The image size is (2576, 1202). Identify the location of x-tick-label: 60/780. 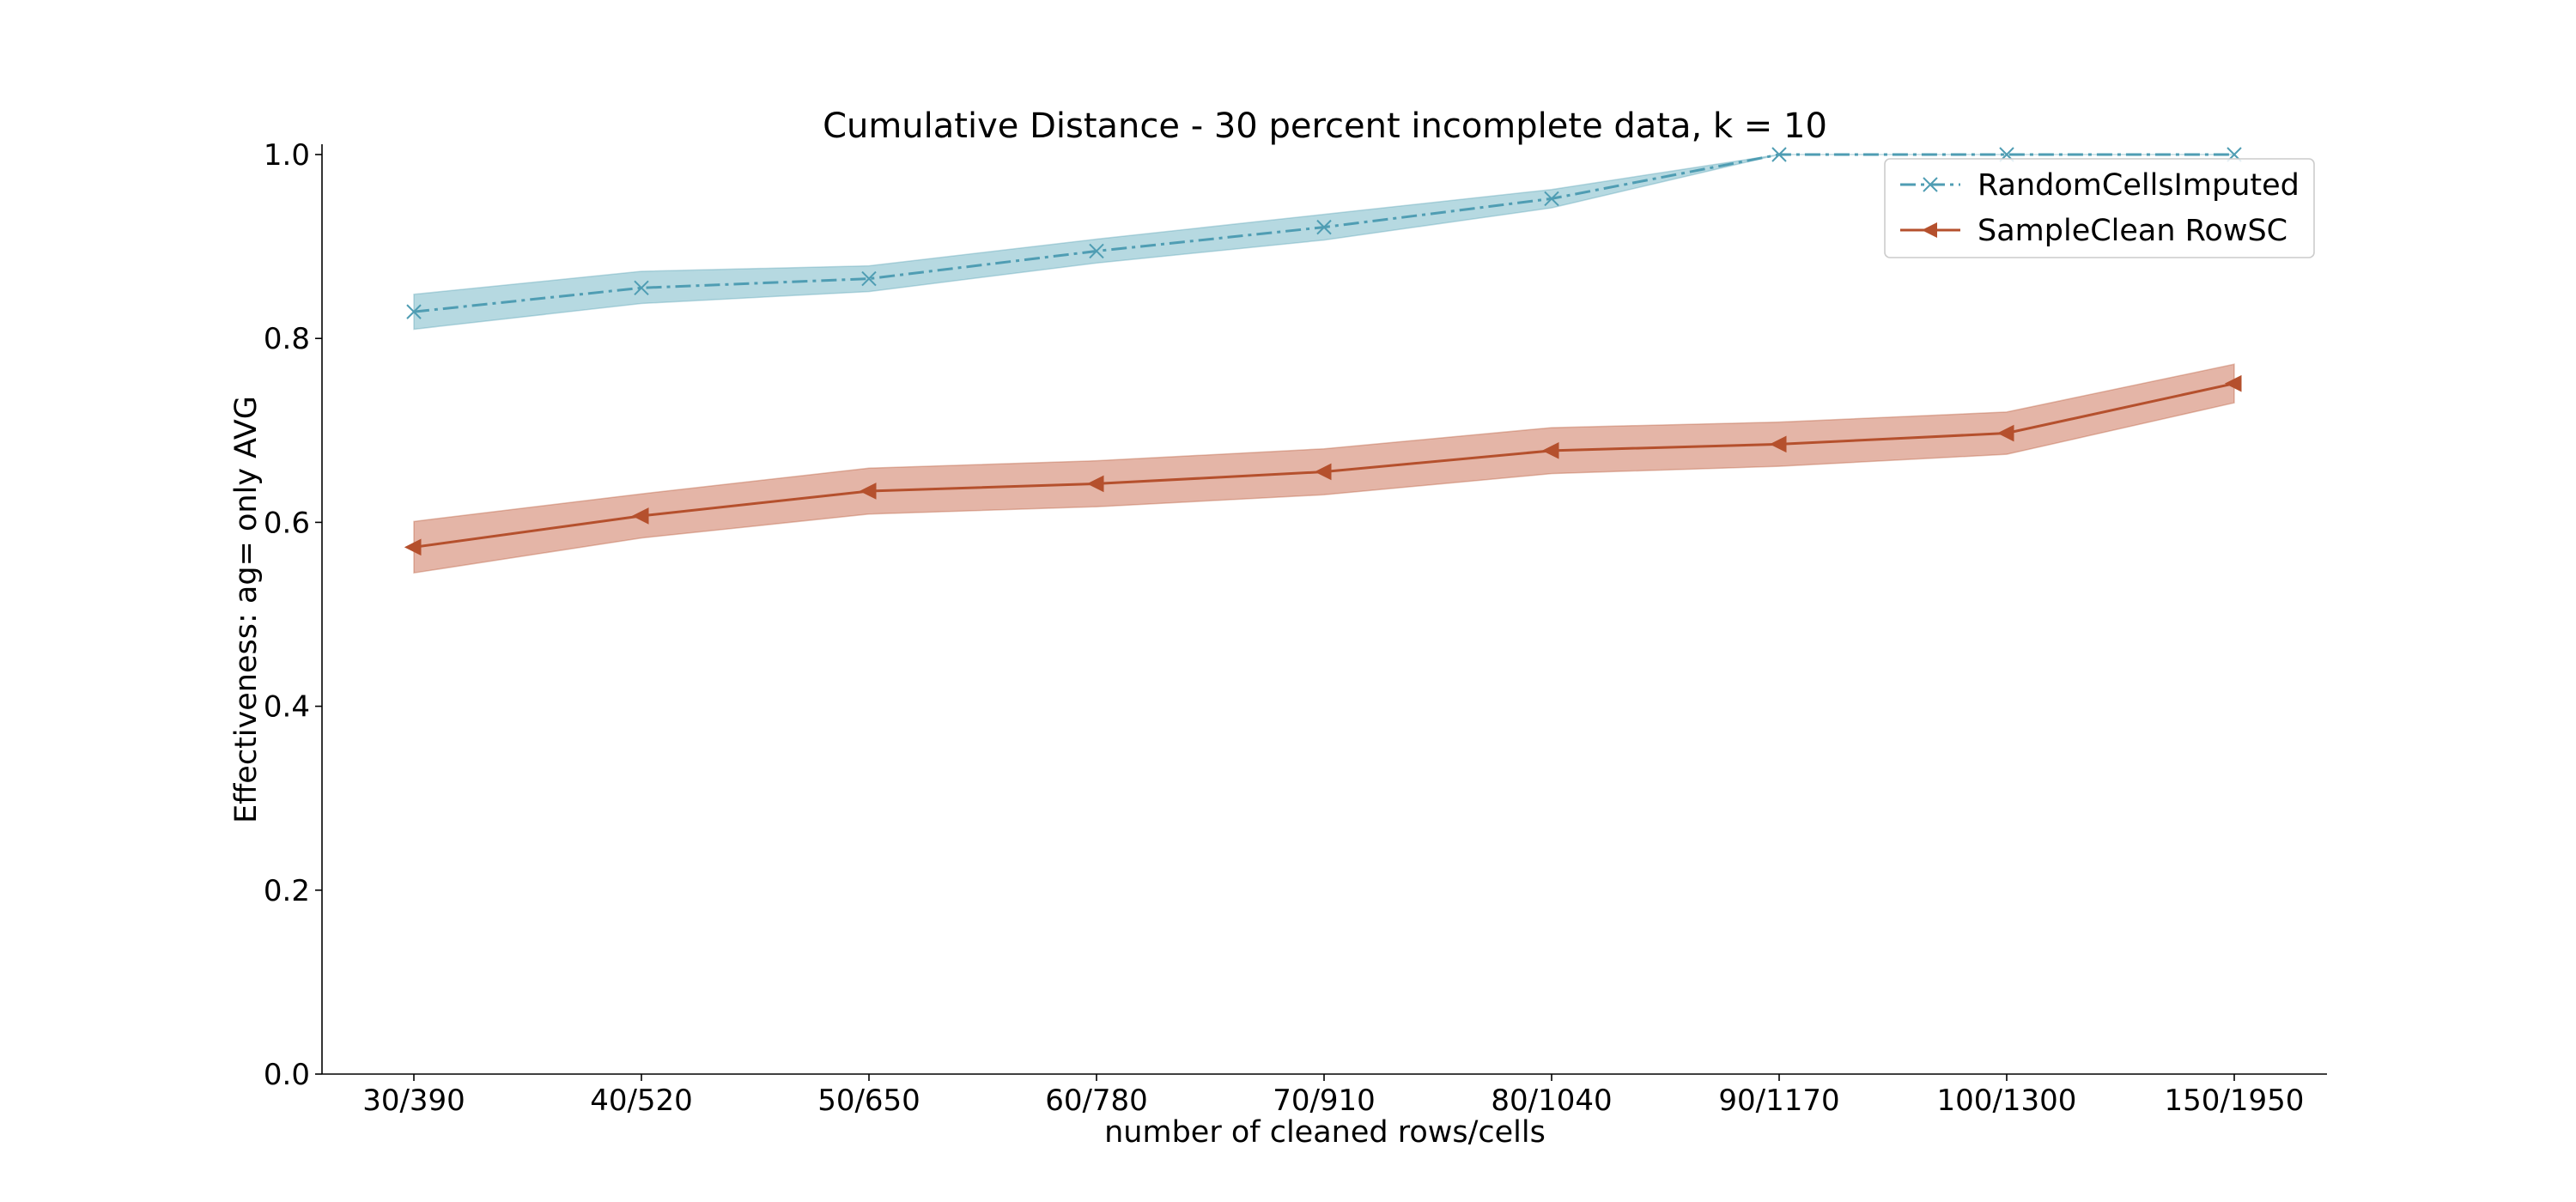
(1096, 1101).